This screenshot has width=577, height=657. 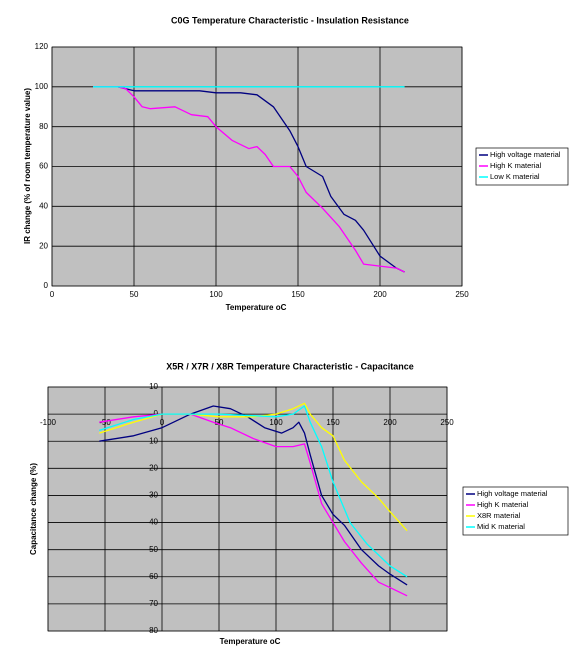 What do you see at coordinates (42, 46) in the screenshot?
I see `y-tick-label: 120` at bounding box center [42, 46].